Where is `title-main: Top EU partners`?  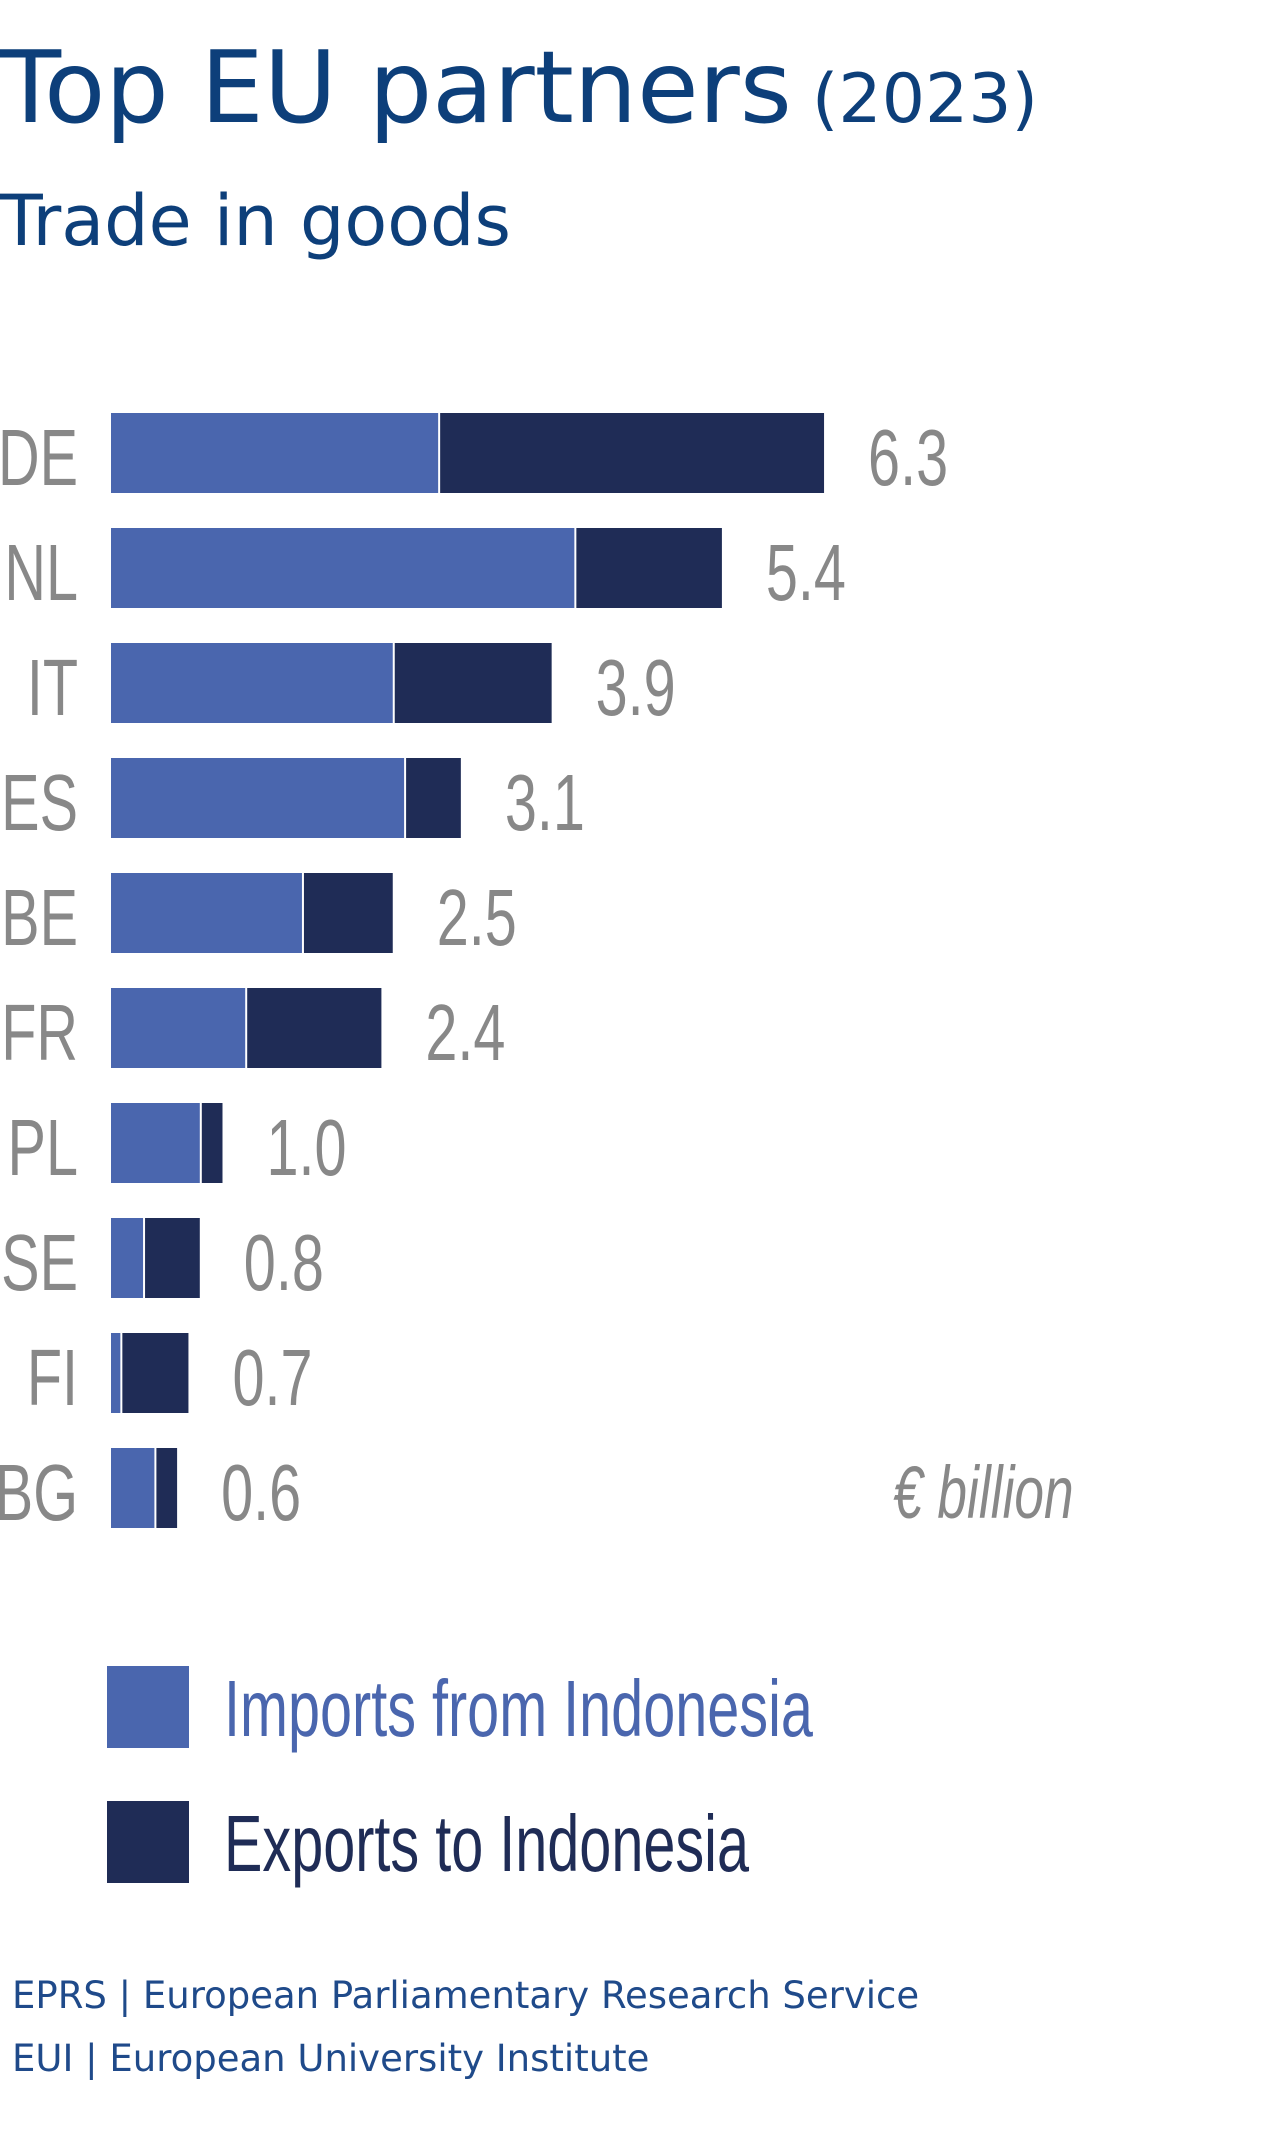
title-main: Top EU partners is located at coordinates (396, 87).